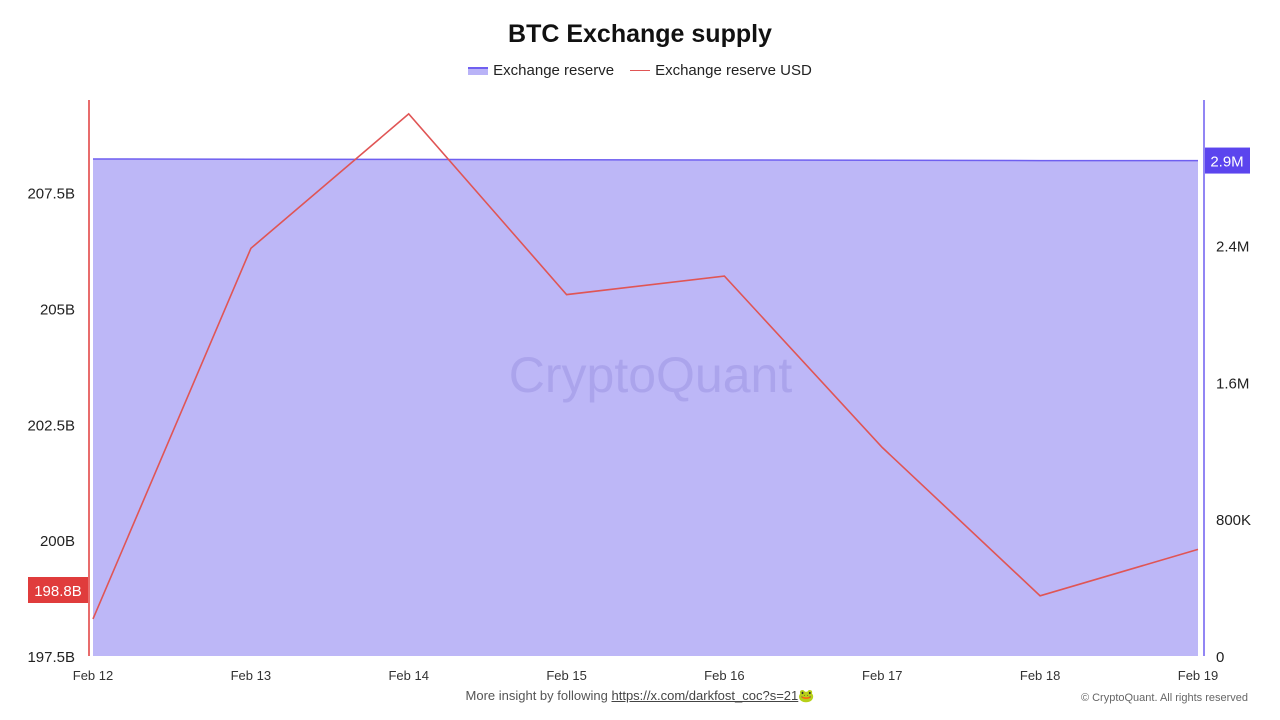 The image size is (1280, 720). I want to click on x-tick-label: Feb 16, so click(724, 675).